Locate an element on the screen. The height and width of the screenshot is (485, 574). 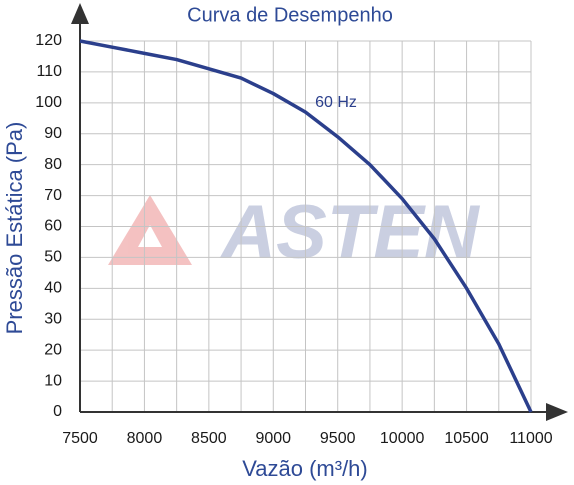
y-tick-label: 60 is located at coordinates (53, 226).